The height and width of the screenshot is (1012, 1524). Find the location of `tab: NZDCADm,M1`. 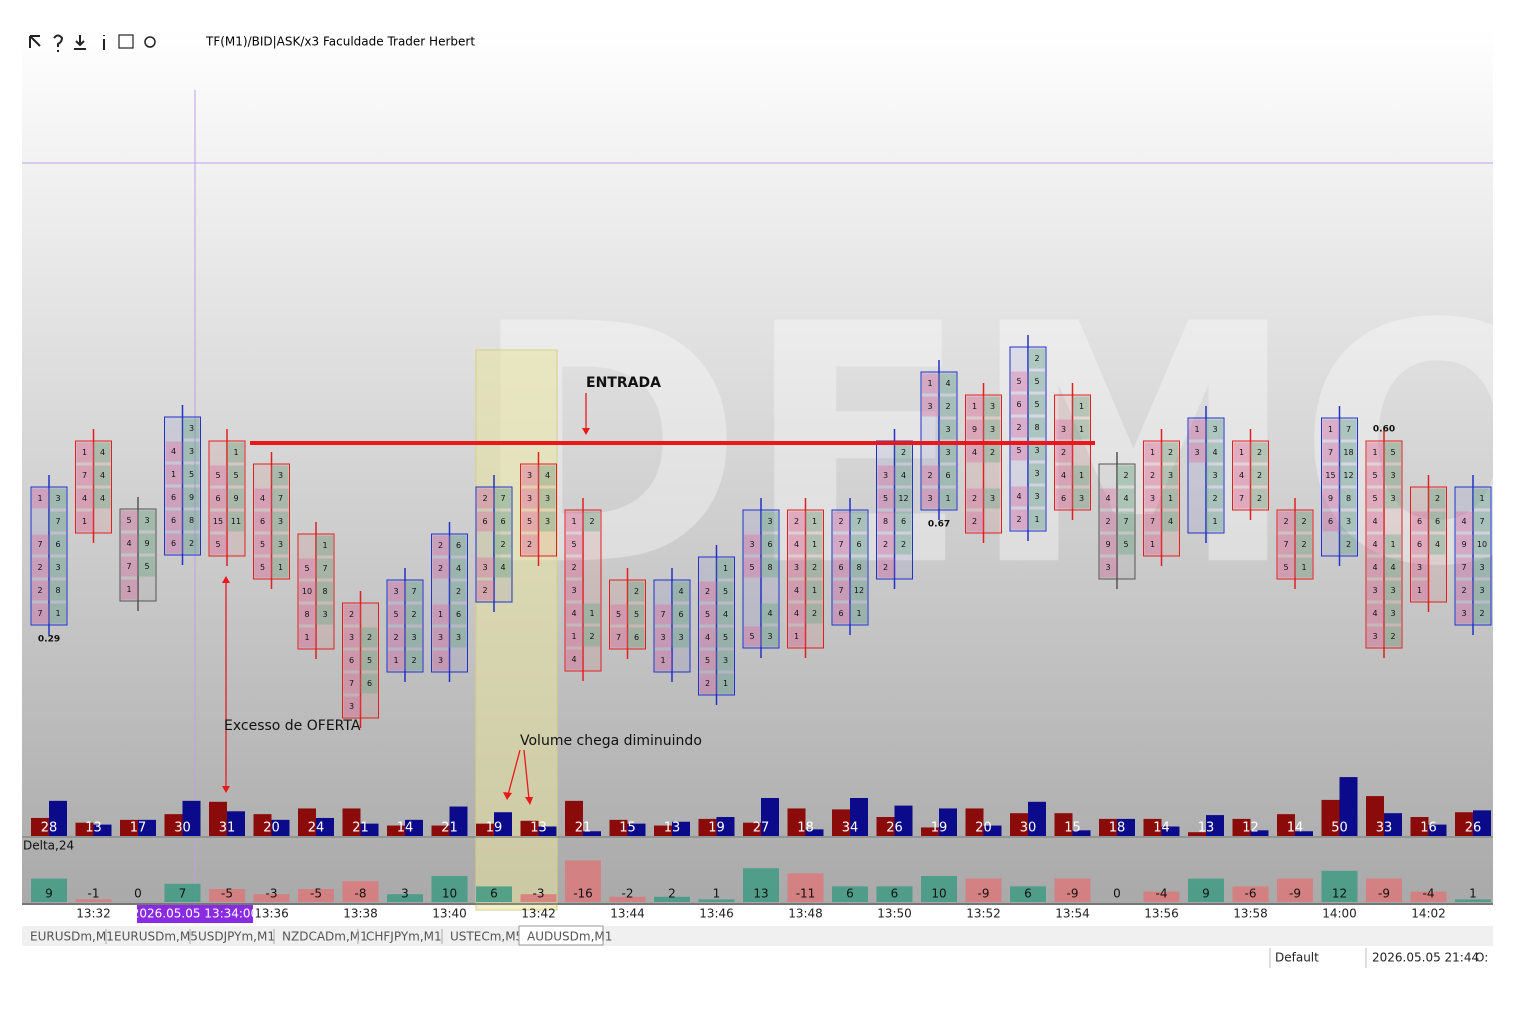

tab: NZDCADm,M1 is located at coordinates (325, 937).